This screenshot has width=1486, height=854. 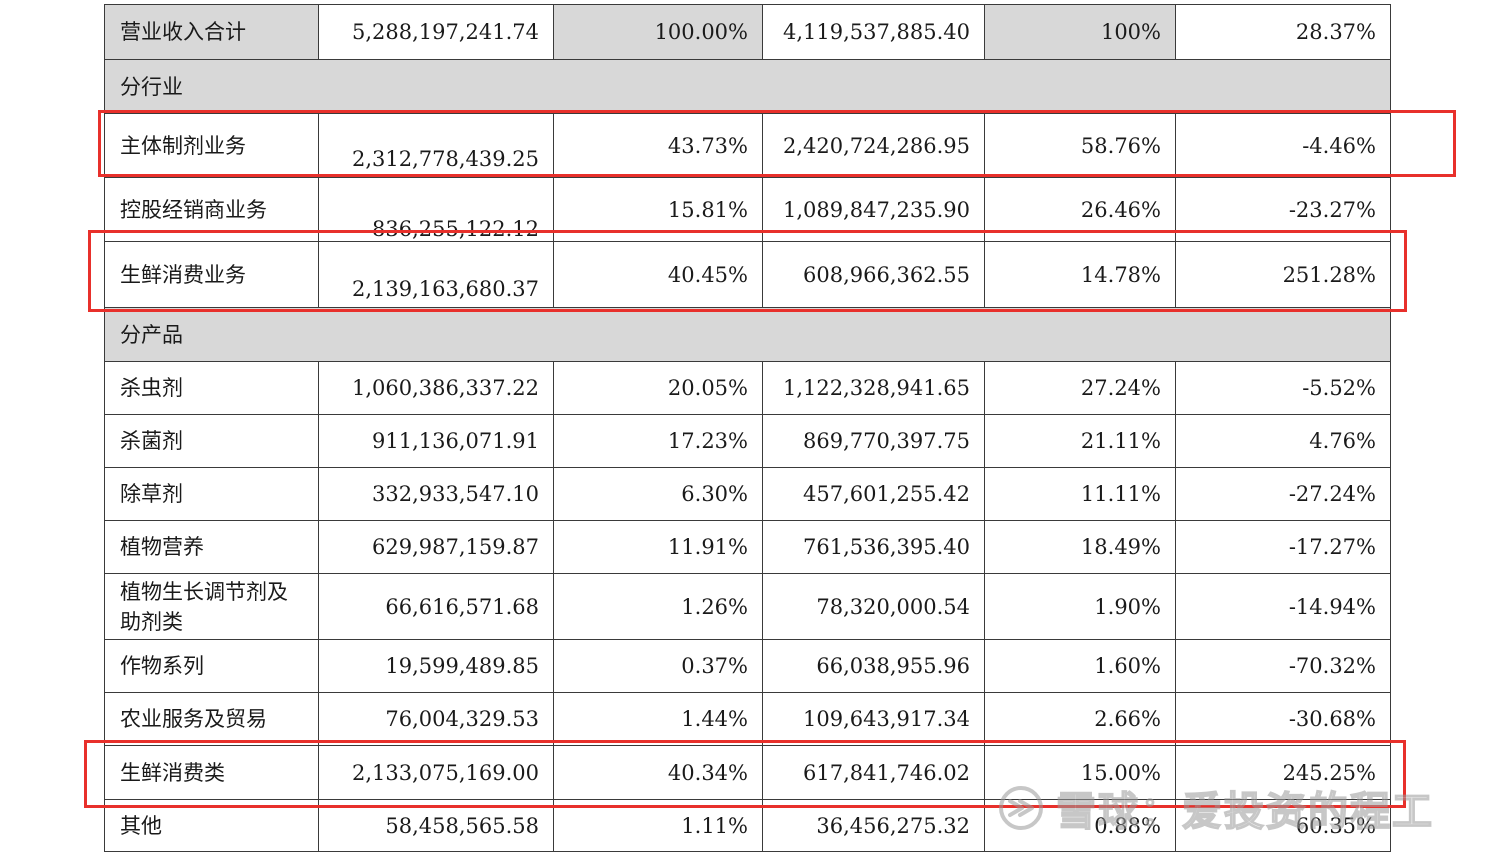 What do you see at coordinates (211, 209) in the screenshot?
I see `row-label: 控股经销商业务` at bounding box center [211, 209].